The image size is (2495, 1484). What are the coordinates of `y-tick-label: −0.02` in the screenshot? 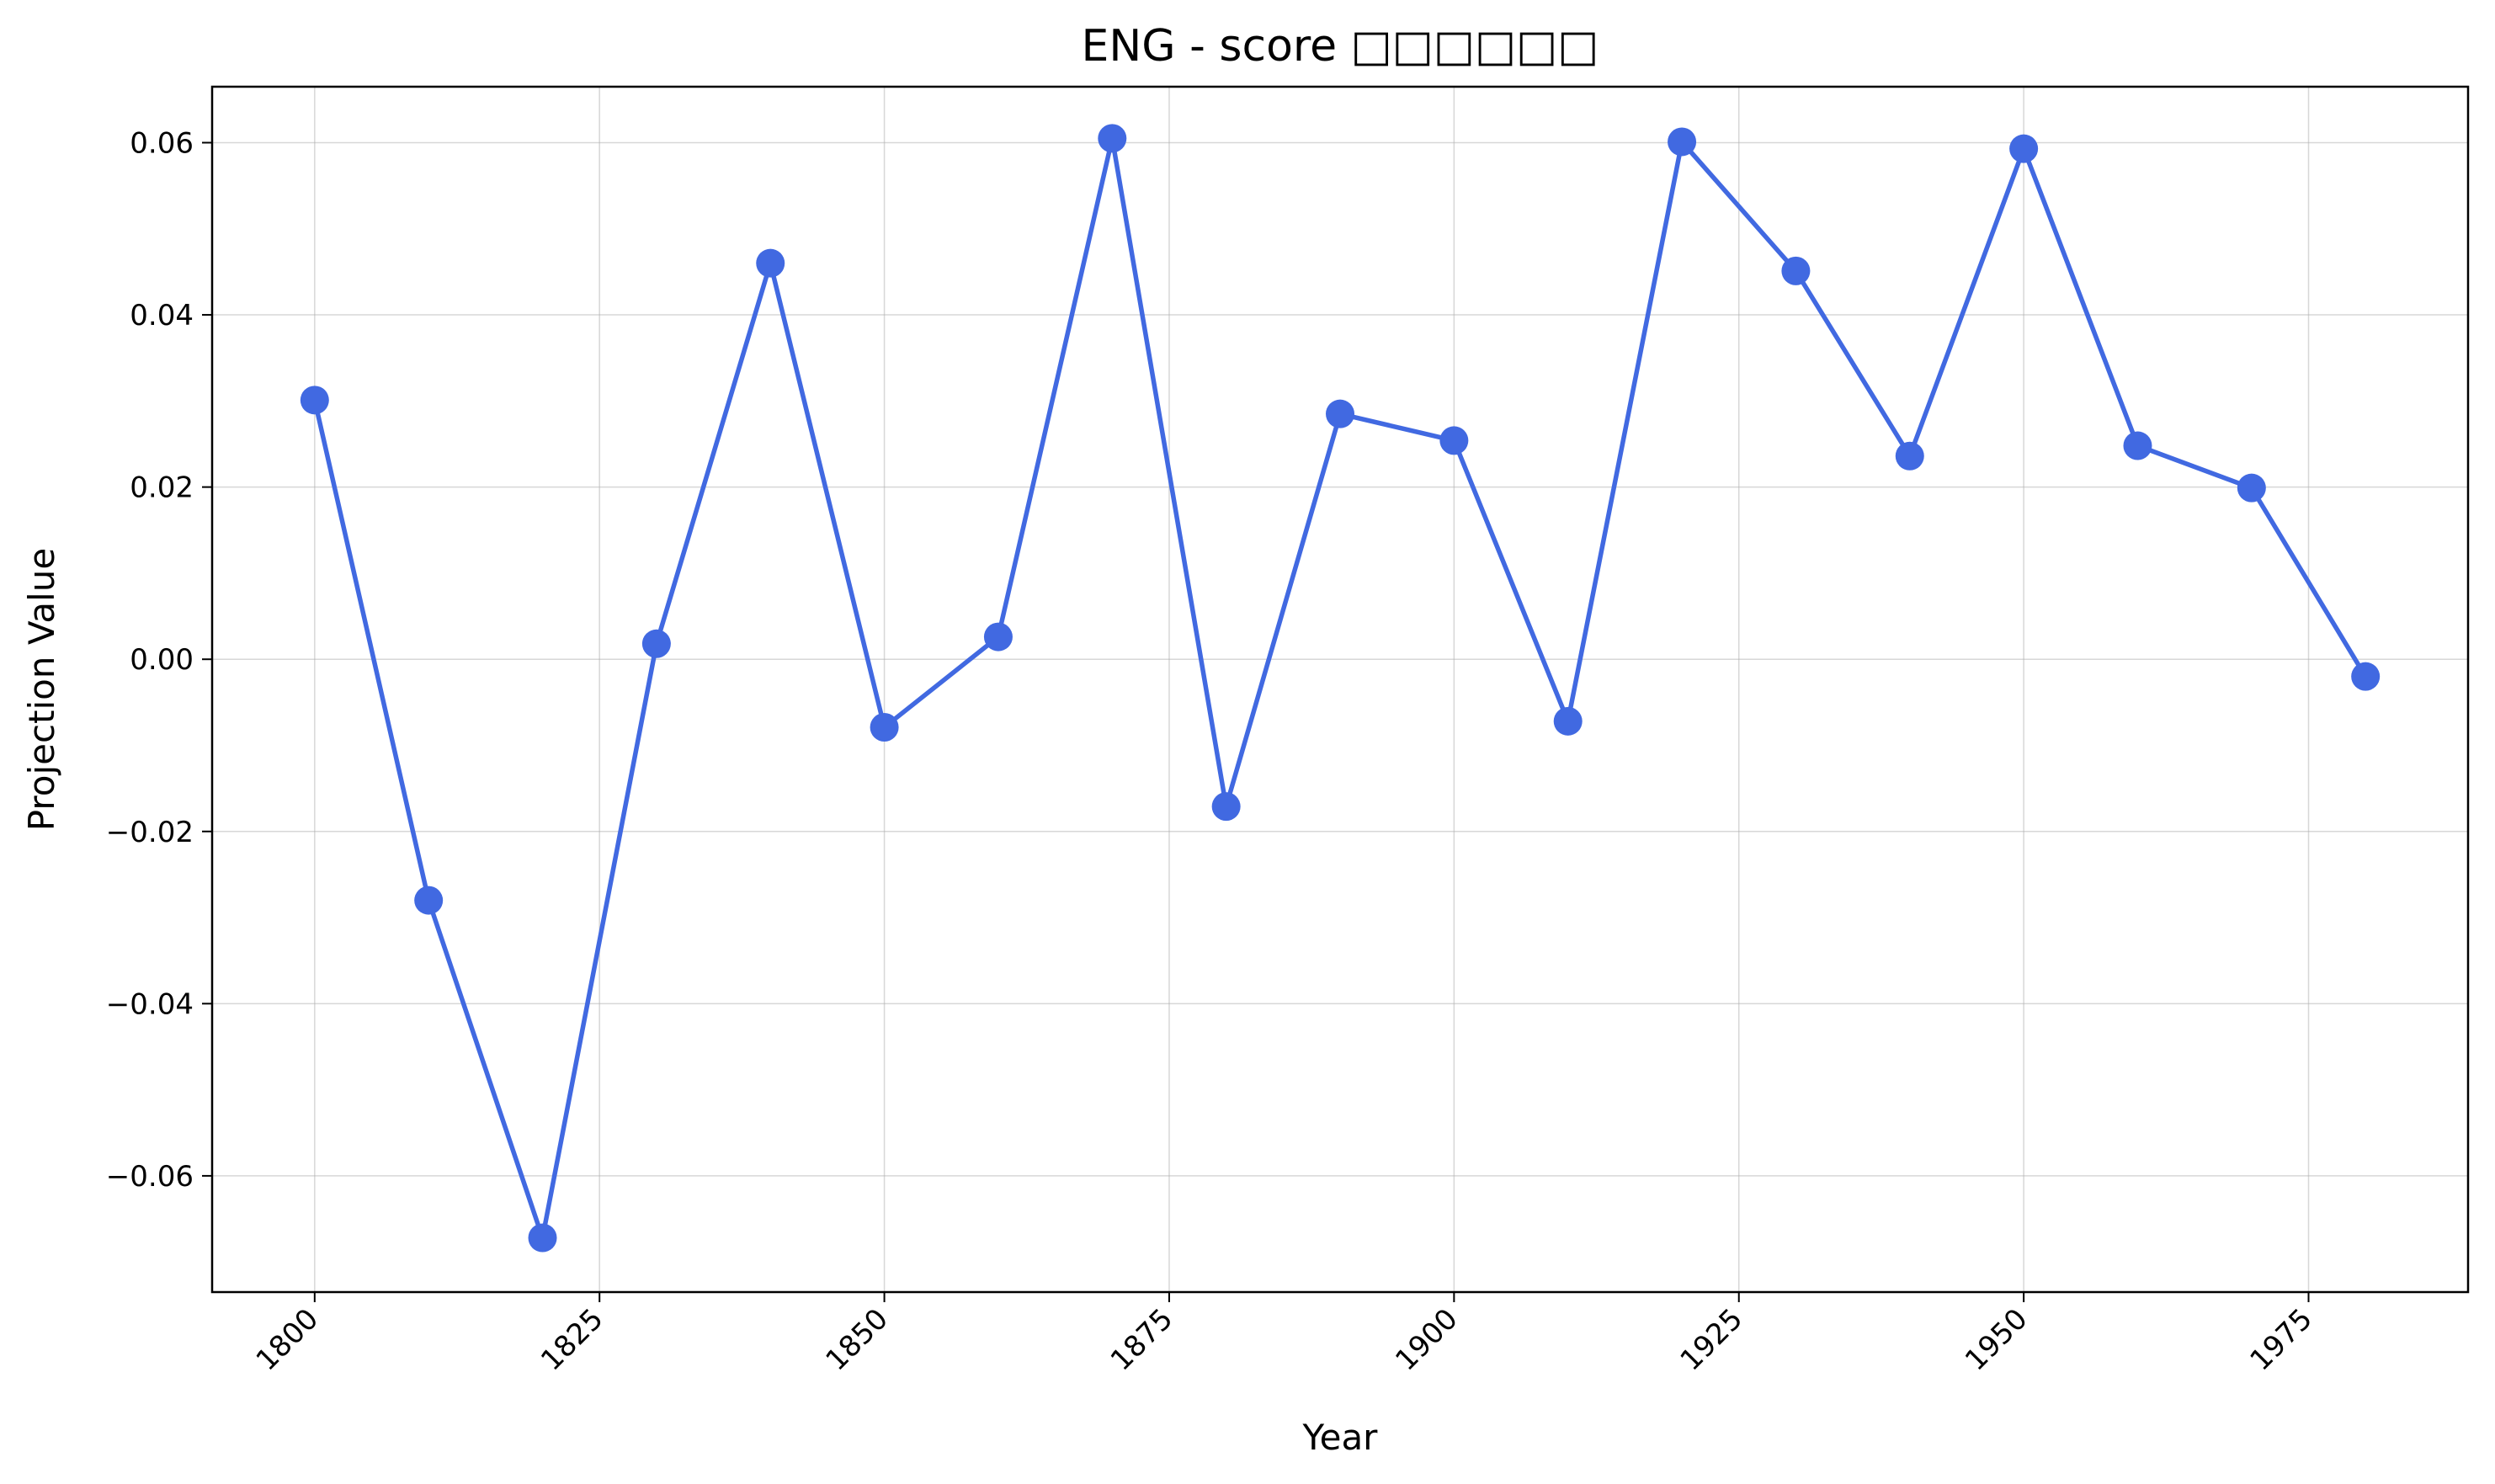 It's located at (150, 832).